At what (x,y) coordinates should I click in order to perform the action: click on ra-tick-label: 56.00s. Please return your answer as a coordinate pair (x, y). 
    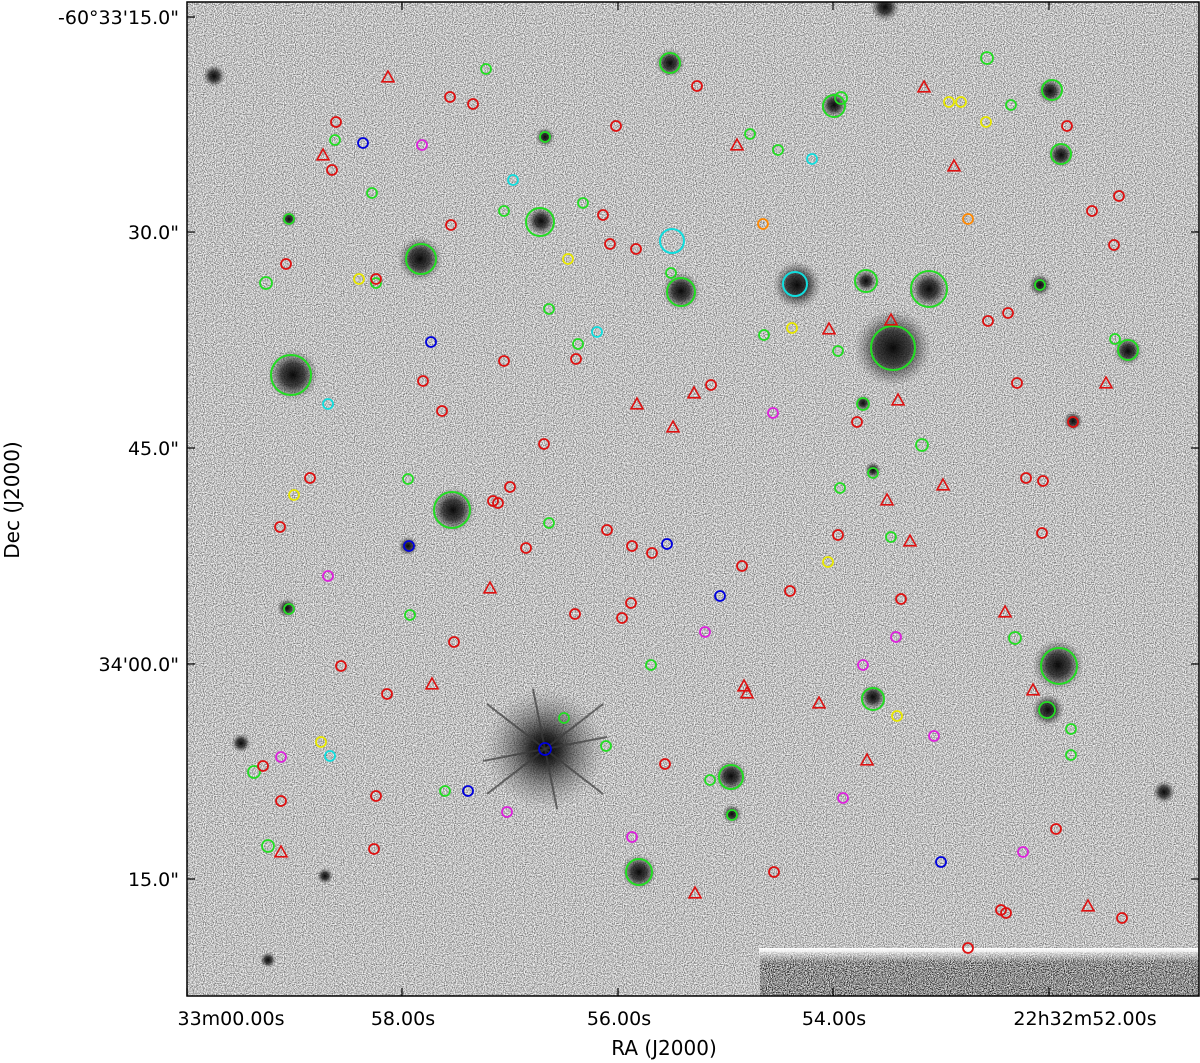
    Looking at the image, I should click on (619, 1019).